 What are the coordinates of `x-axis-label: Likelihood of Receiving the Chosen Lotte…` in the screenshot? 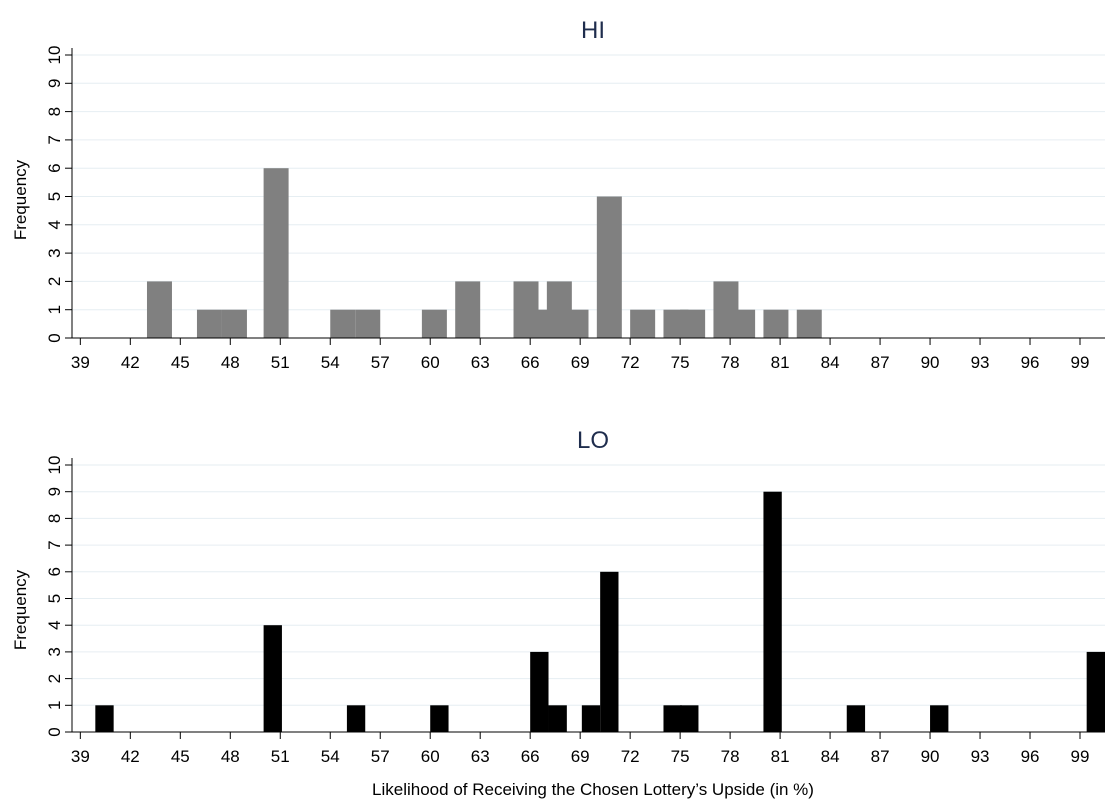 It's located at (593, 789).